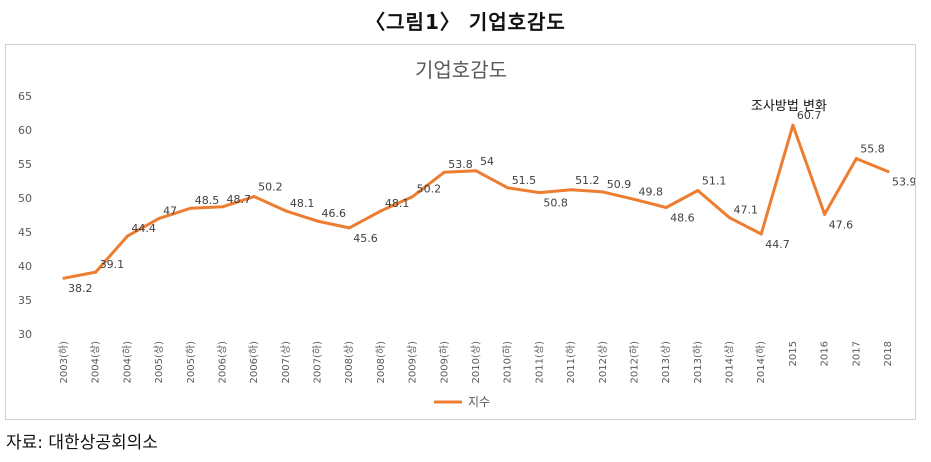 Image resolution: width=931 pixels, height=462 pixels. Describe the element at coordinates (238, 199) in the screenshot. I see `data-label: 48.7` at that location.